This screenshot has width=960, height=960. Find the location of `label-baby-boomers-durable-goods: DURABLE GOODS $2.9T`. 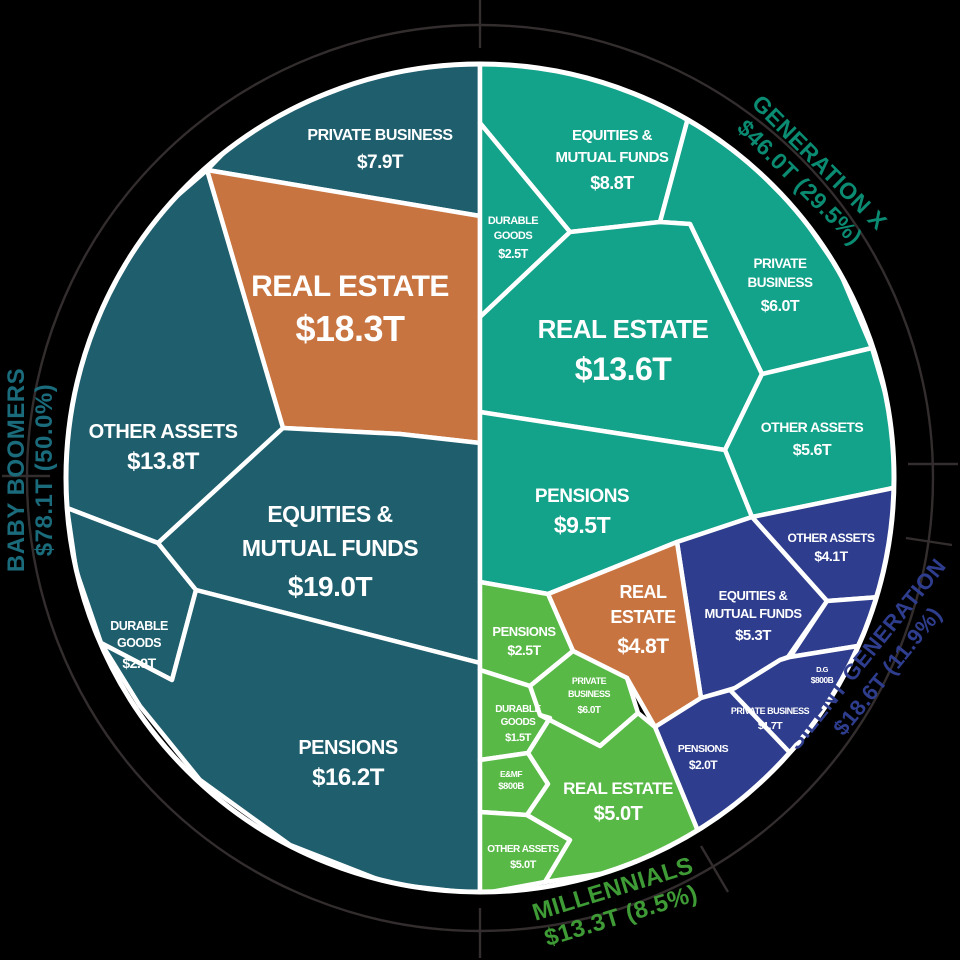

label-baby-boomers-durable-goods: DURABLE GOODS $2.9T is located at coordinates (139, 645).